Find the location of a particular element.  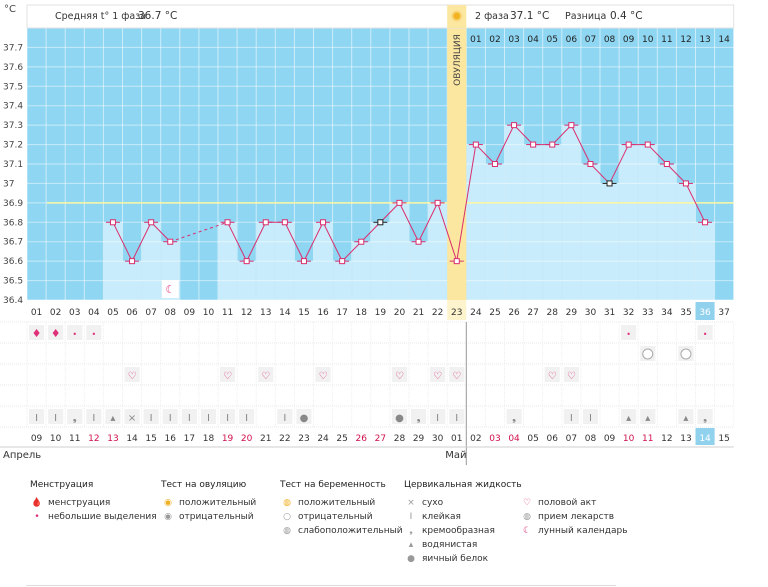

calendar-date-label: 05 is located at coordinates (532, 439).